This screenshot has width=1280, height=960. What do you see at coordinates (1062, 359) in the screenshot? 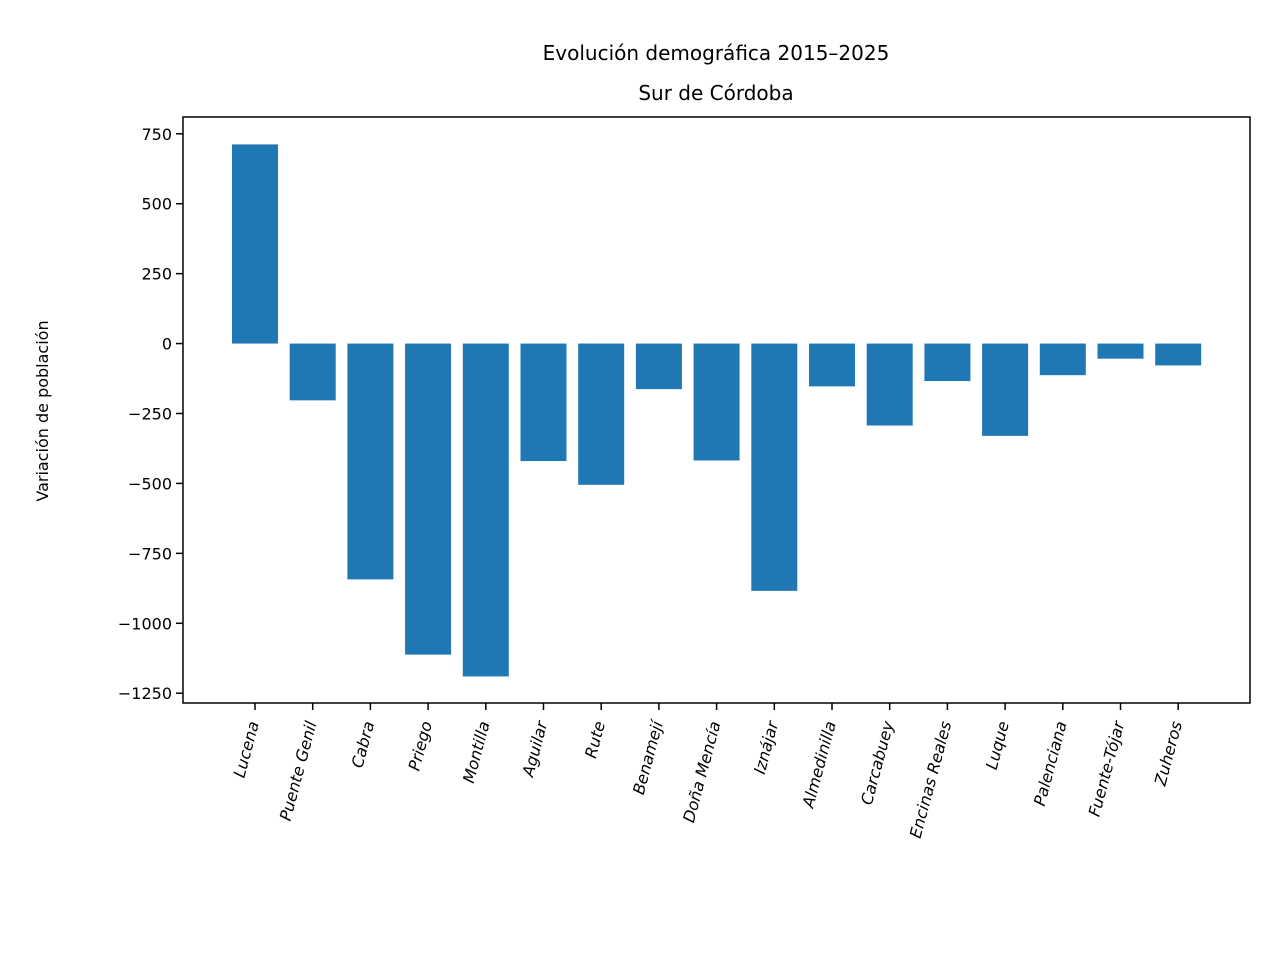
I see `bar-palenciana` at bounding box center [1062, 359].